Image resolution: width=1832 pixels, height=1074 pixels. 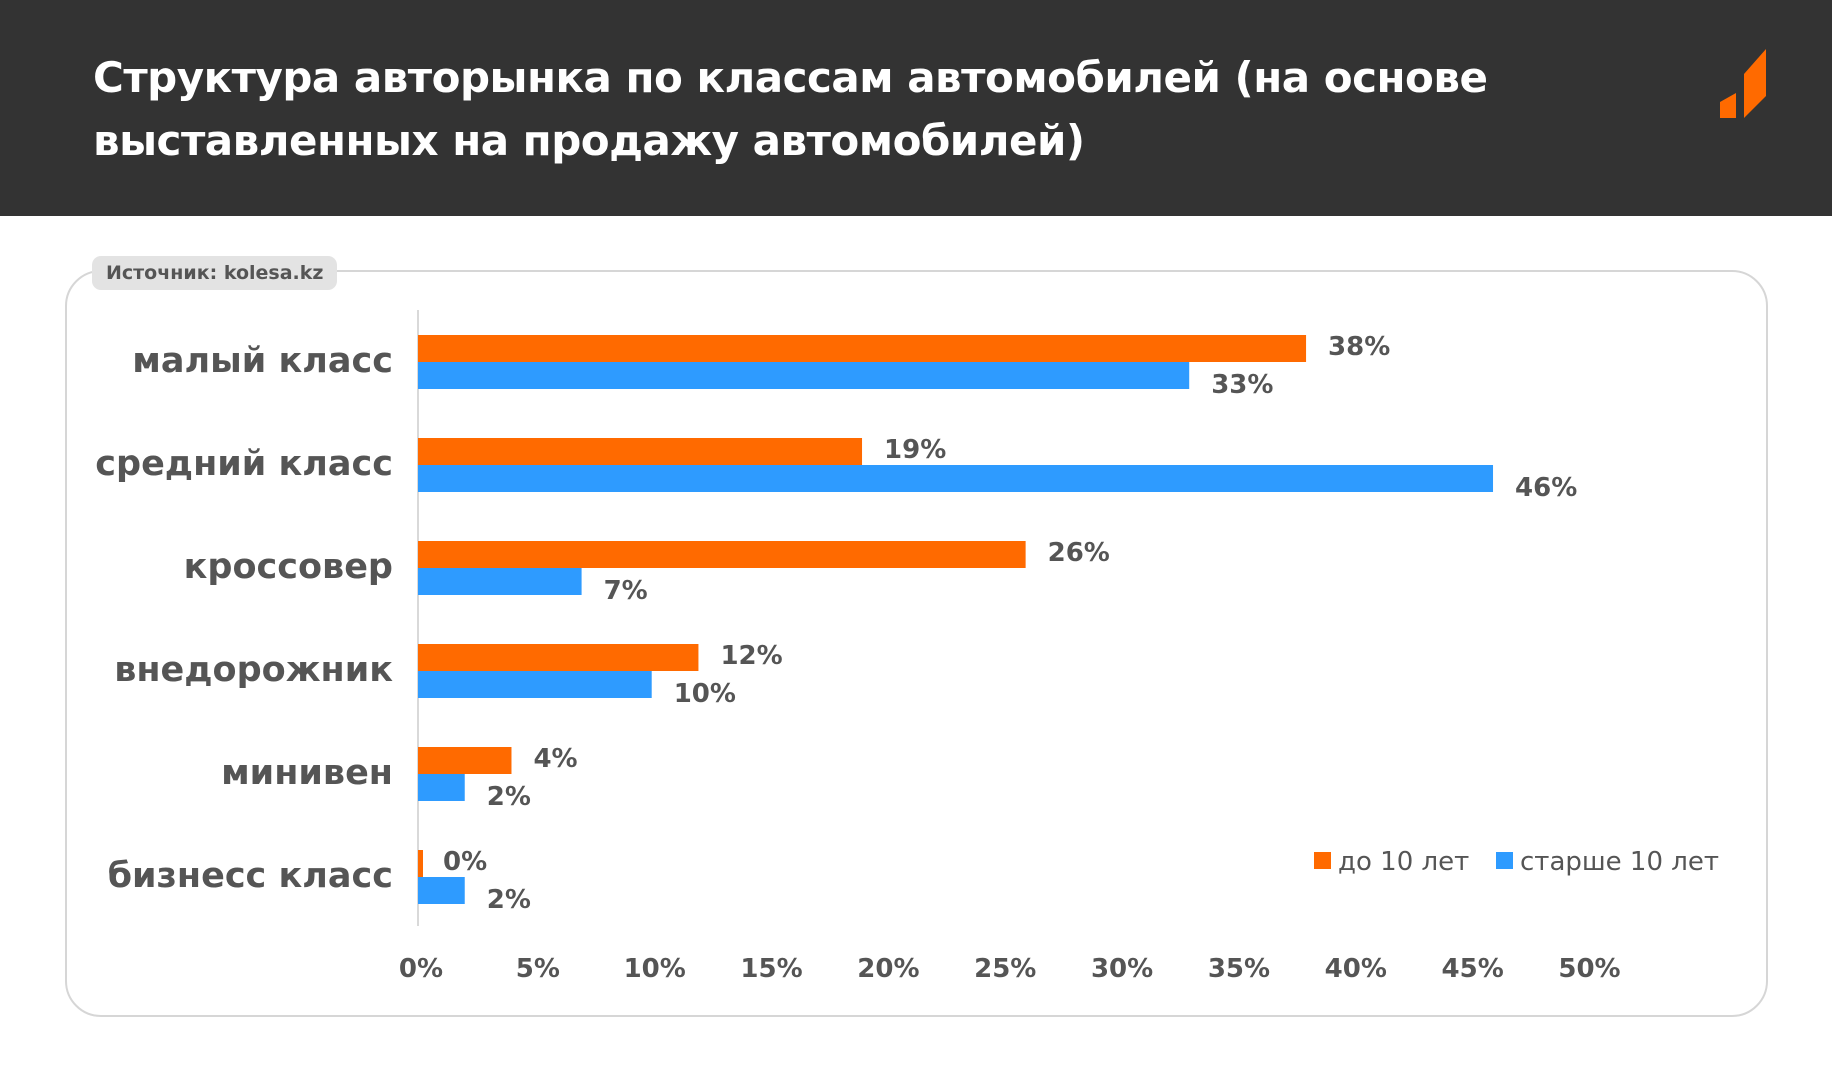 I want to click on x-tick-label: 25%, so click(x=1005, y=969).